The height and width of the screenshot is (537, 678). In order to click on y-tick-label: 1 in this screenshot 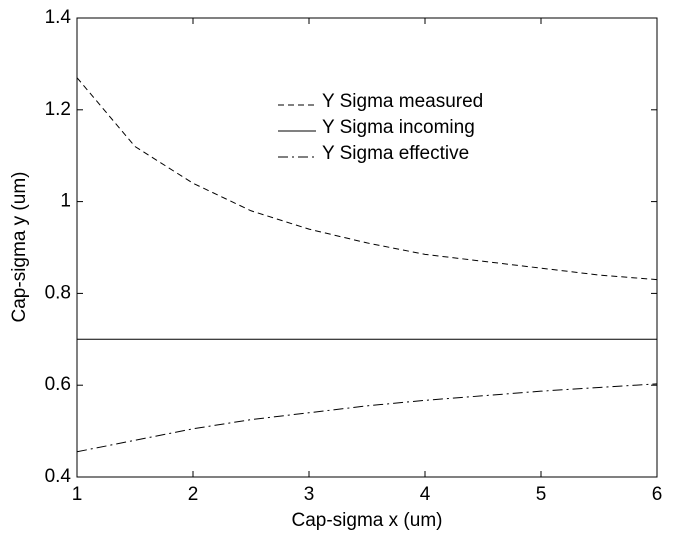, I will do `click(65, 201)`.